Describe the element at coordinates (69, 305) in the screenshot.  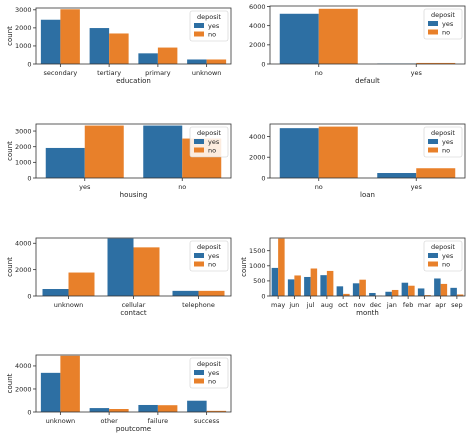
I see `x-tick-label: unknown` at that location.